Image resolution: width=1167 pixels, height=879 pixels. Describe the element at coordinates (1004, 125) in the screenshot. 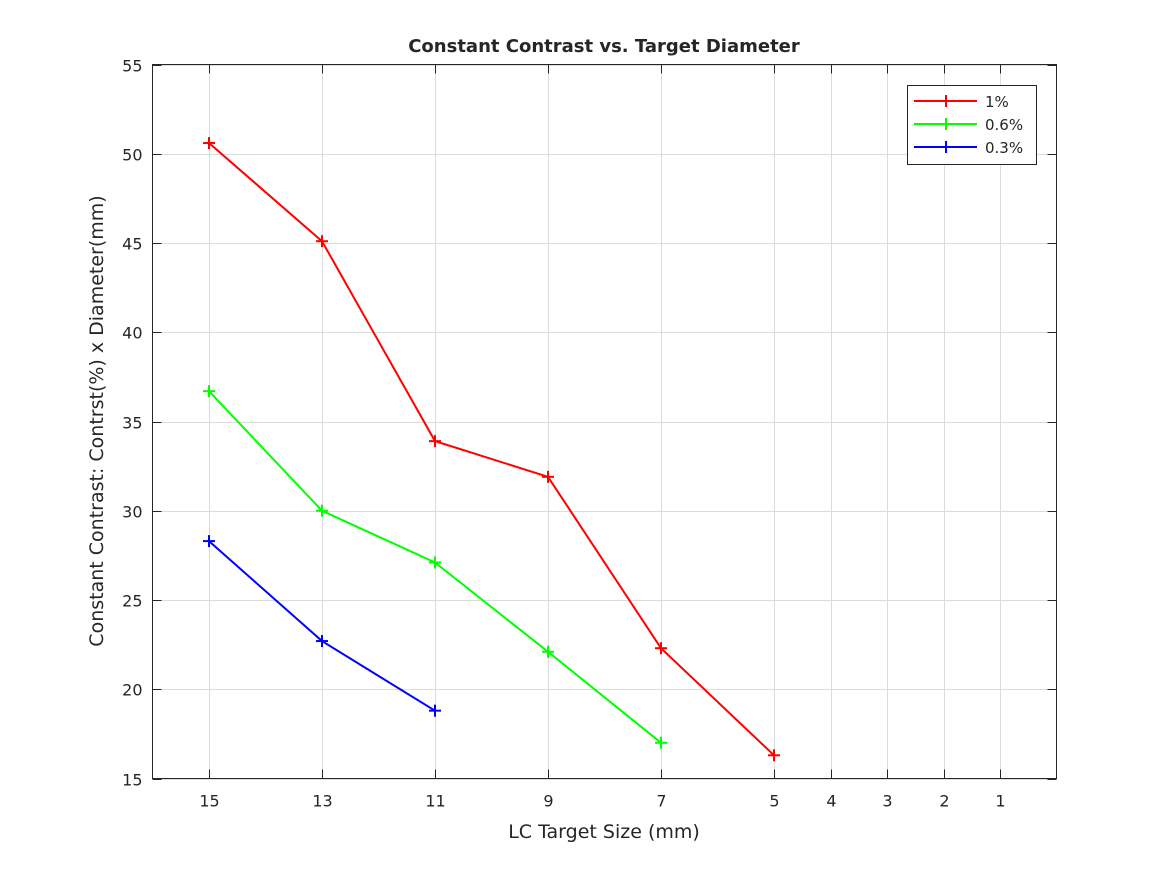

I see `legend-label: 0.6%` at that location.